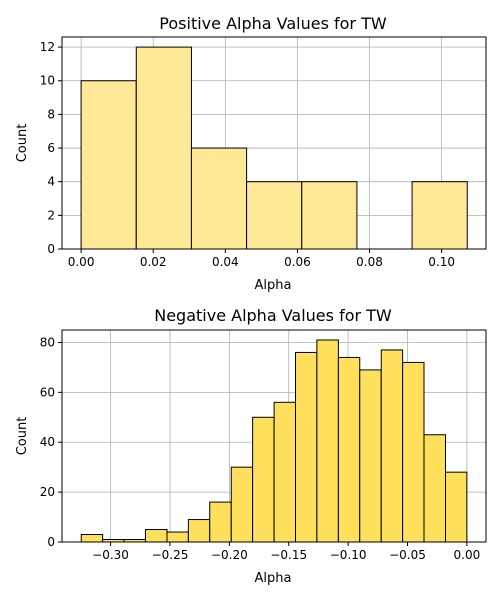 The height and width of the screenshot is (600, 500). Describe the element at coordinates (170, 555) in the screenshot. I see `x-tick-label: −0.25` at that location.